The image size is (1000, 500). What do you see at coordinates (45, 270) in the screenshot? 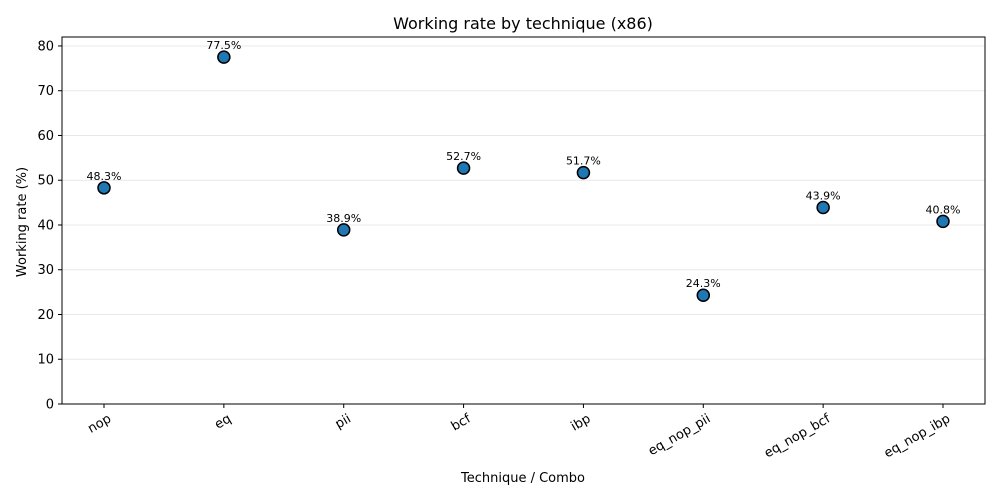
I see `y-tick-label: 30` at bounding box center [45, 270].